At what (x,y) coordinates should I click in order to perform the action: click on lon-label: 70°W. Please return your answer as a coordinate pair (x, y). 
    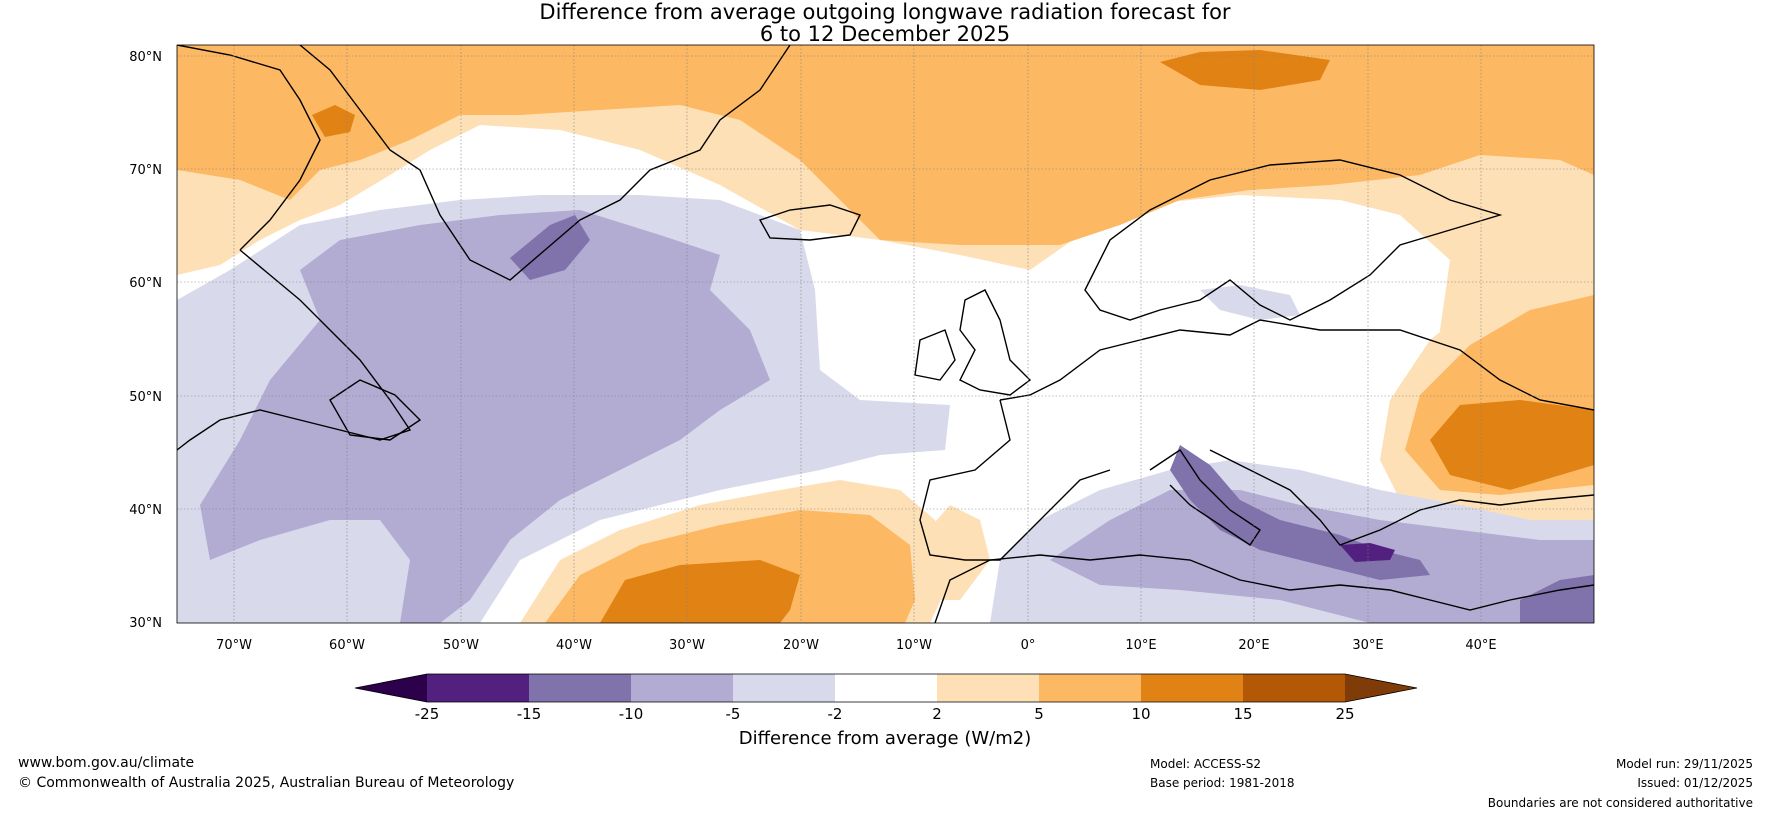
    Looking at the image, I should click on (234, 645).